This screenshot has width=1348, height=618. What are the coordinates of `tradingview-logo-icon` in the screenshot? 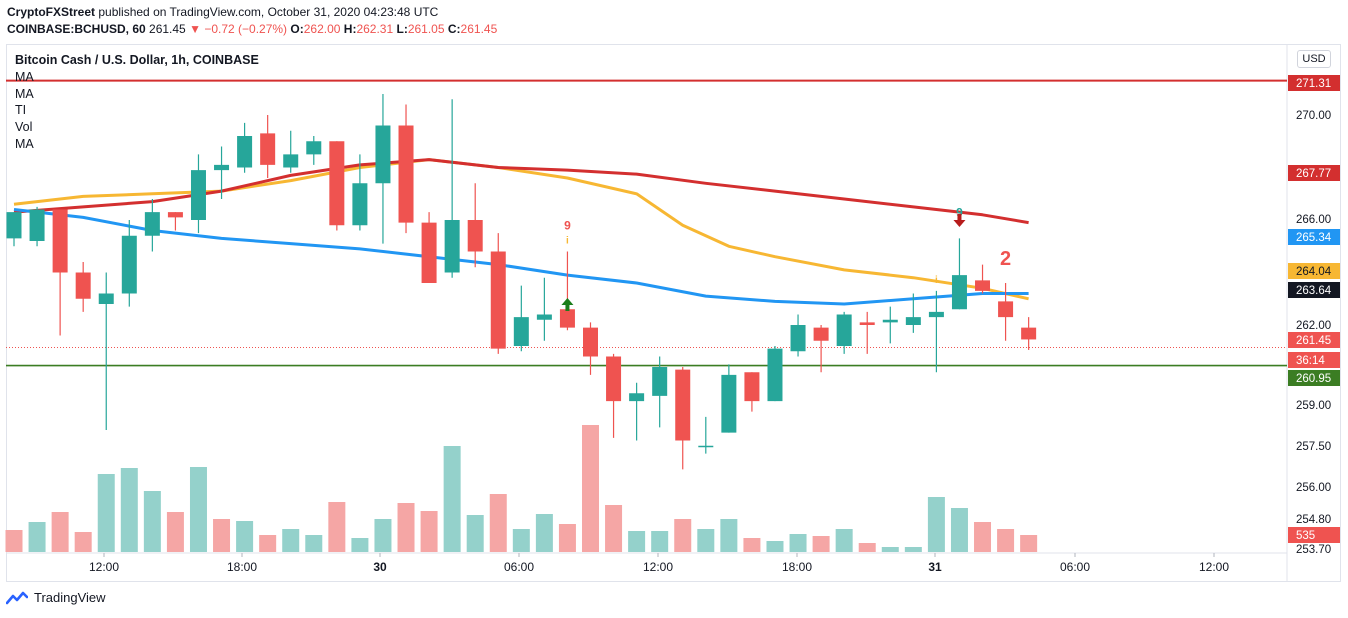 It's located at (17, 597).